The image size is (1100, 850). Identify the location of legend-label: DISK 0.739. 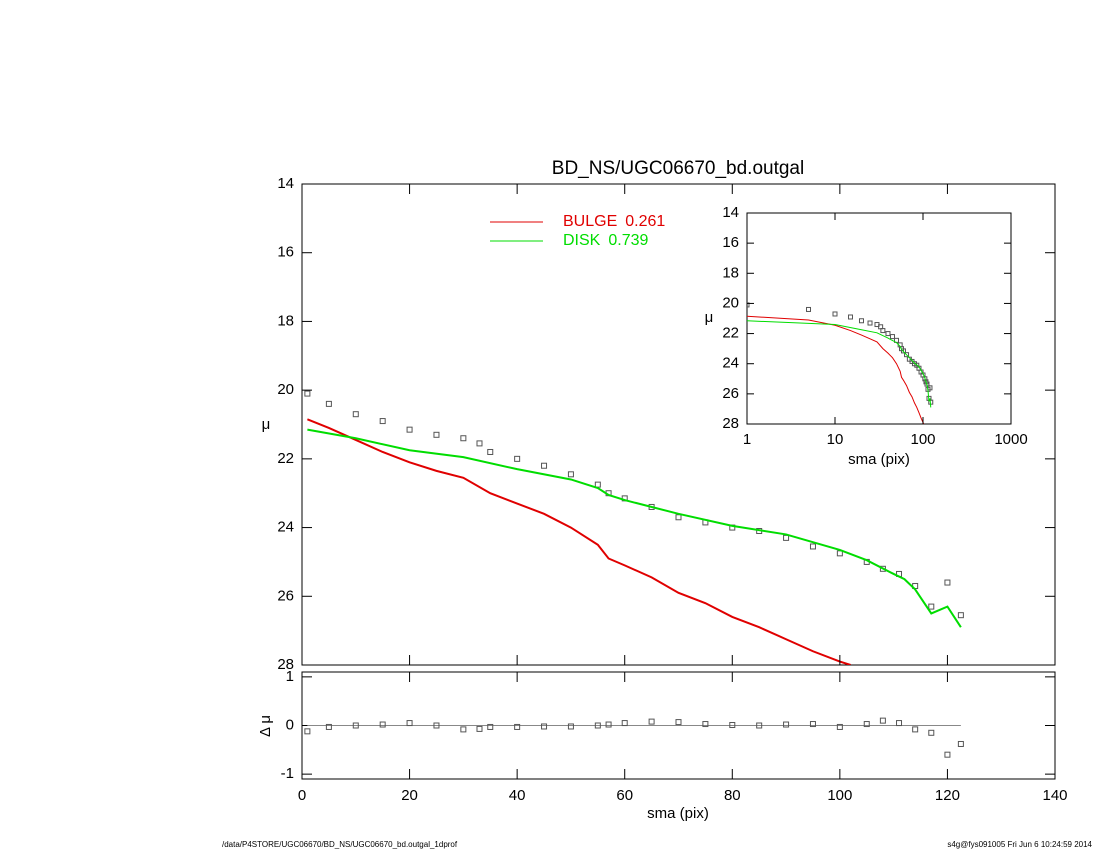
(605, 240).